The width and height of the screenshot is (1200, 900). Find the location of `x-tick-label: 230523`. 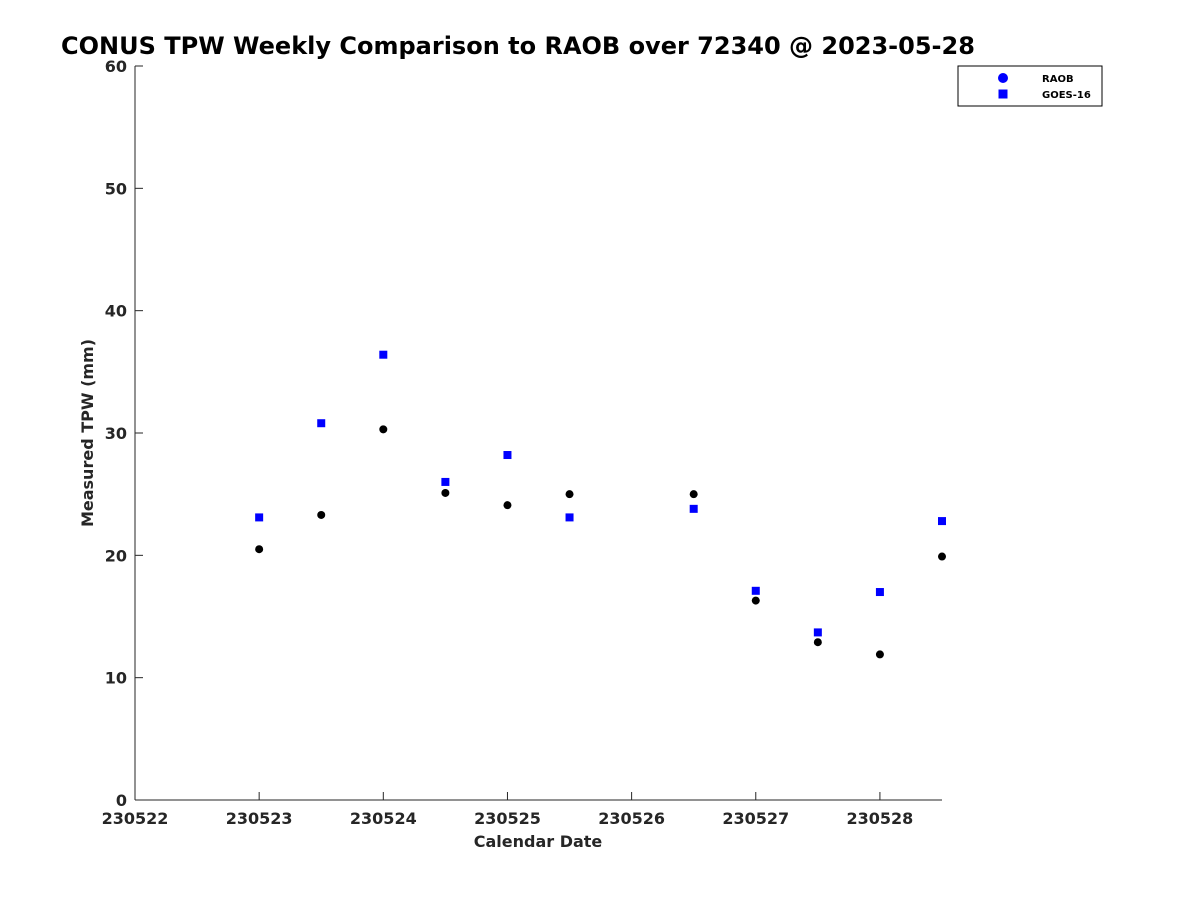

x-tick-label: 230523 is located at coordinates (259, 818).